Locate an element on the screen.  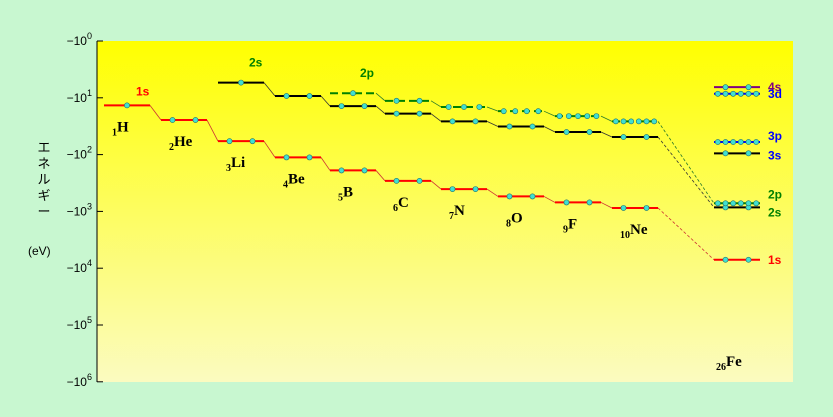
y-tick-label: −105 is located at coordinates (79, 323).